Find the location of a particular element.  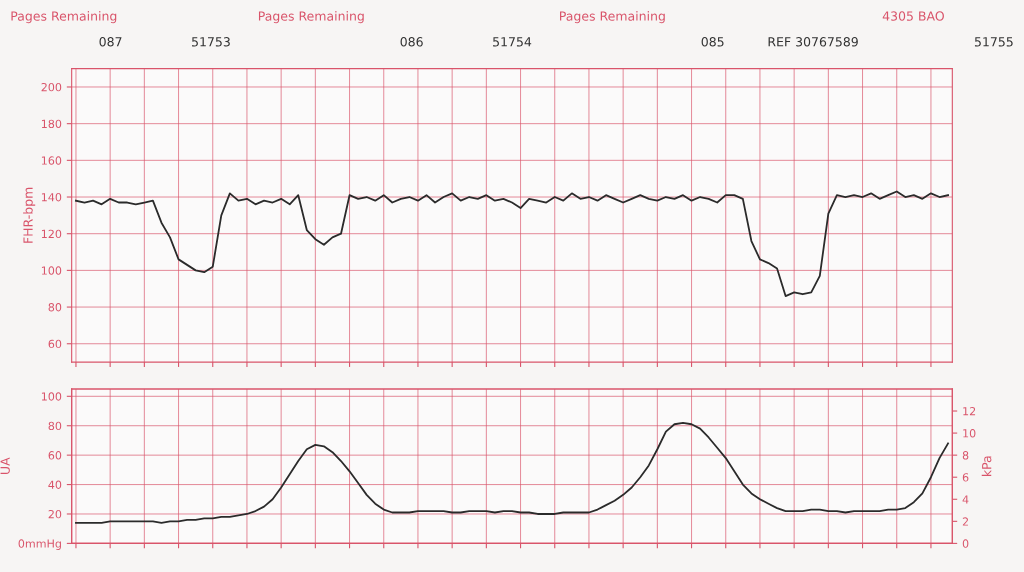

y-tick-label: 200 is located at coordinates (51, 87).